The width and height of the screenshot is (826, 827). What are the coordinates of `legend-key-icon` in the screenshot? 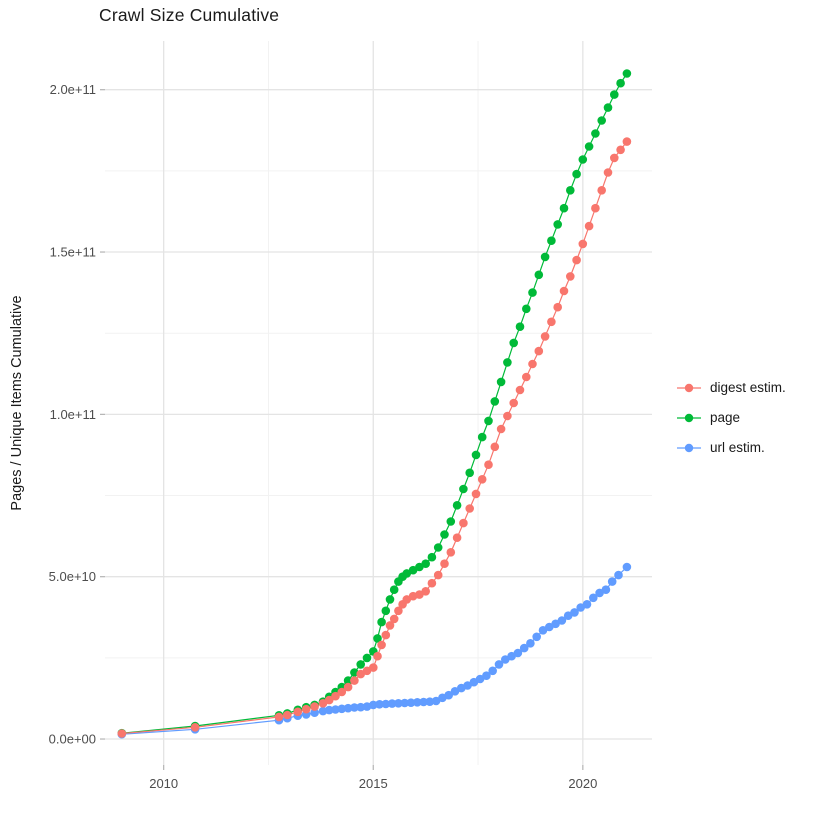 It's located at (689, 447).